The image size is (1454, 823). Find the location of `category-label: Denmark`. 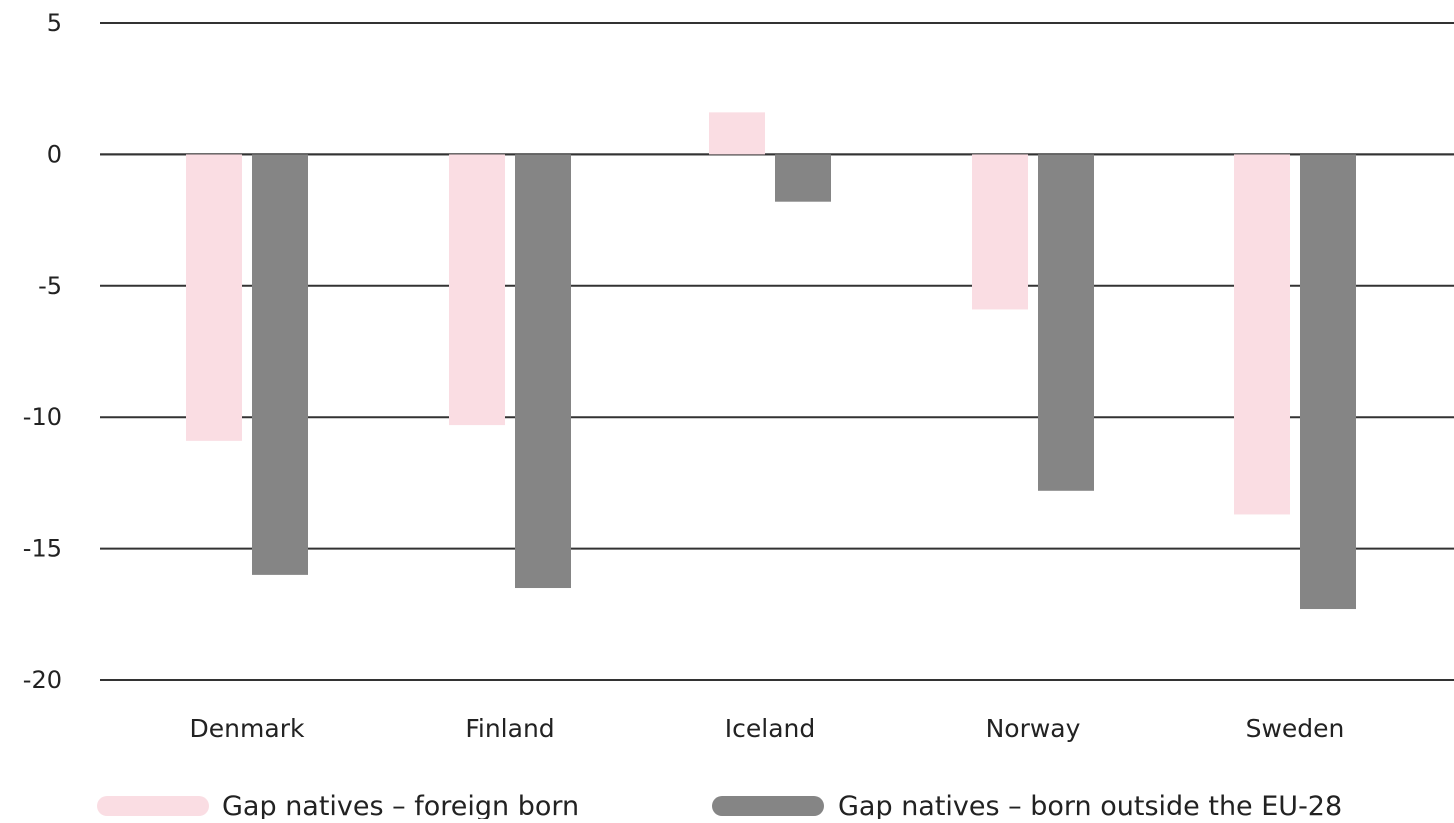

category-label: Denmark is located at coordinates (247, 728).